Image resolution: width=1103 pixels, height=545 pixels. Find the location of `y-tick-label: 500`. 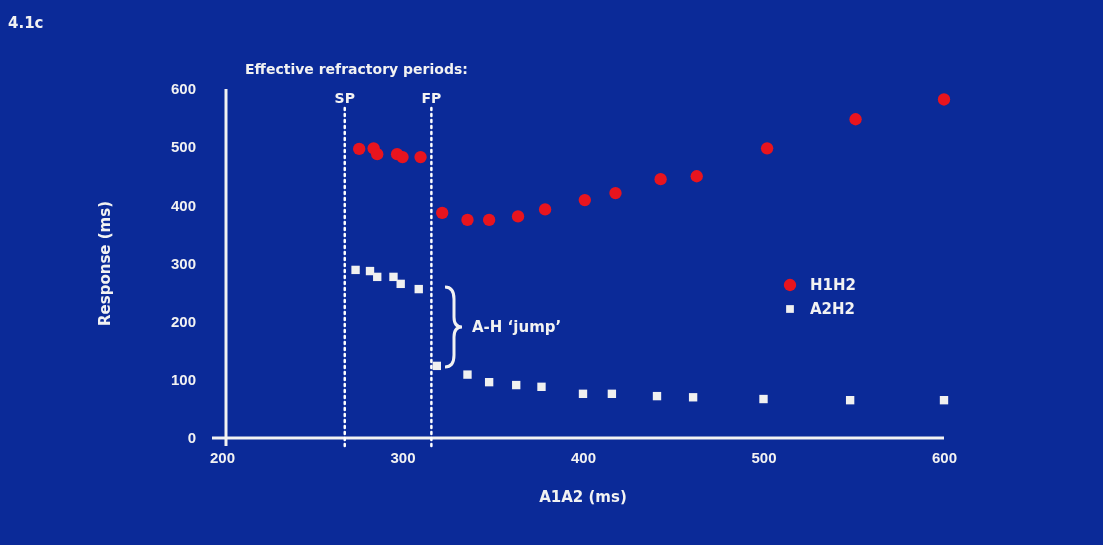

y-tick-label: 500 is located at coordinates (183, 147).